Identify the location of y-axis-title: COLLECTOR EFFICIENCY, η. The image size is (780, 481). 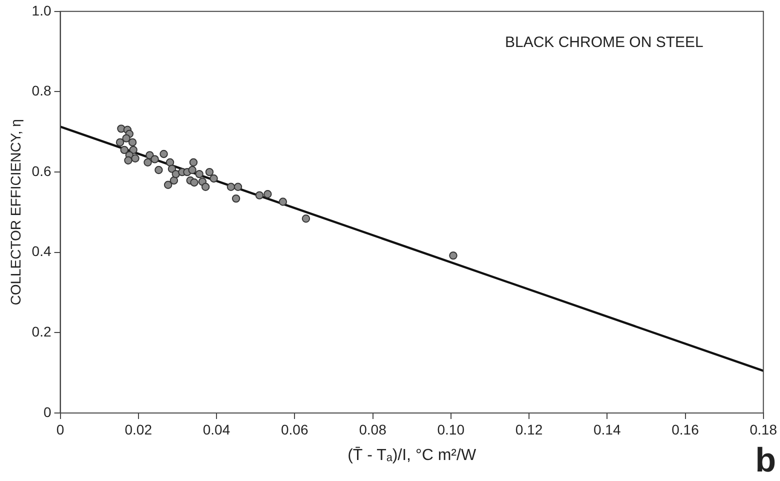
(15, 212).